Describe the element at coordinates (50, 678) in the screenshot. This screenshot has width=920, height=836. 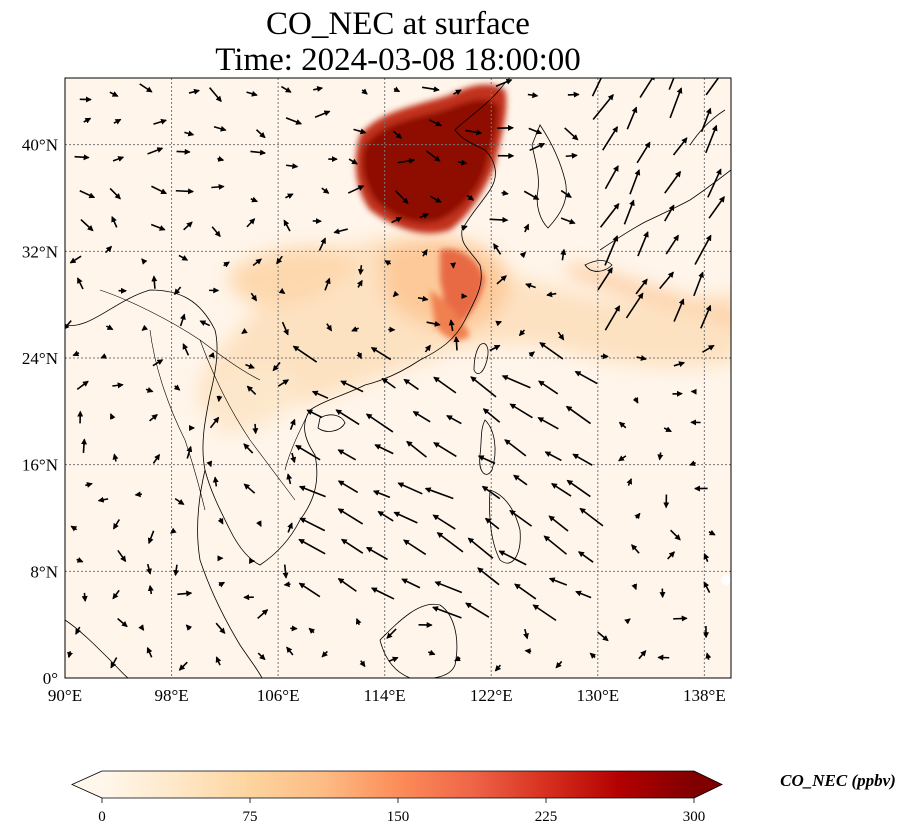
I see `lat-tick-label: 0°` at that location.